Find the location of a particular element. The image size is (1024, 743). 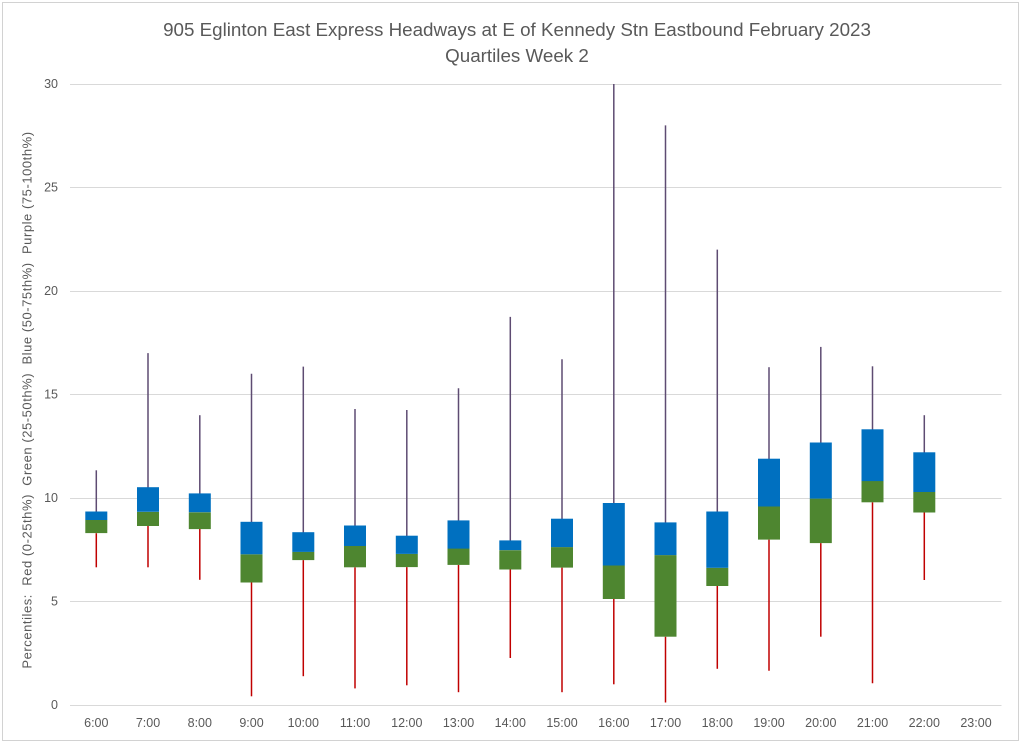

svg-text: 8:00 is located at coordinates (200, 723).